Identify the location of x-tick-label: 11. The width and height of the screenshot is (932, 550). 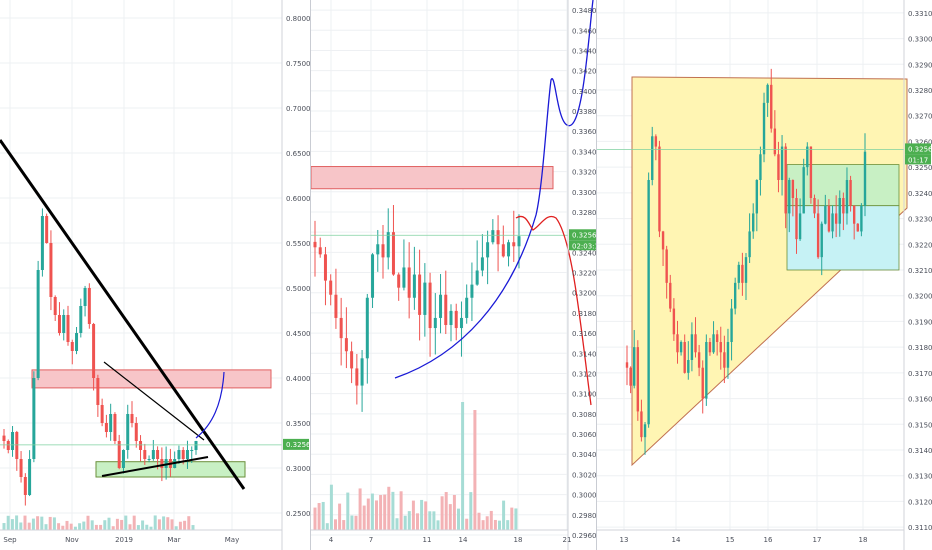
(427, 540).